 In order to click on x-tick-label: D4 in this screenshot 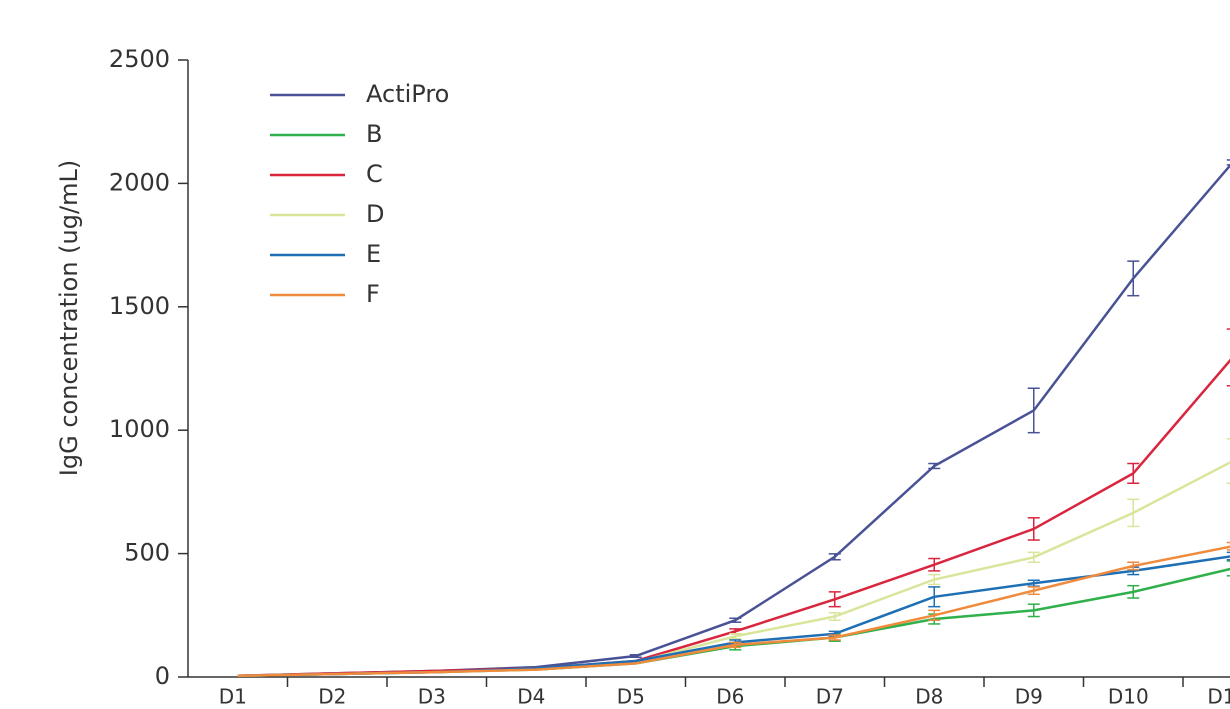, I will do `click(531, 697)`.